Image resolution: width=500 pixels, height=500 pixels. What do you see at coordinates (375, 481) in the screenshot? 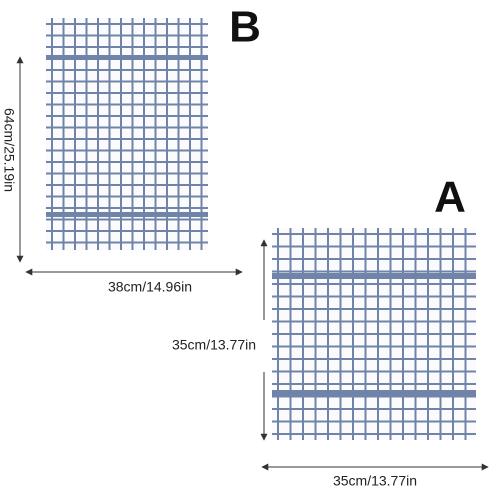
I see `width-label: 35cm/13.77in` at bounding box center [375, 481].